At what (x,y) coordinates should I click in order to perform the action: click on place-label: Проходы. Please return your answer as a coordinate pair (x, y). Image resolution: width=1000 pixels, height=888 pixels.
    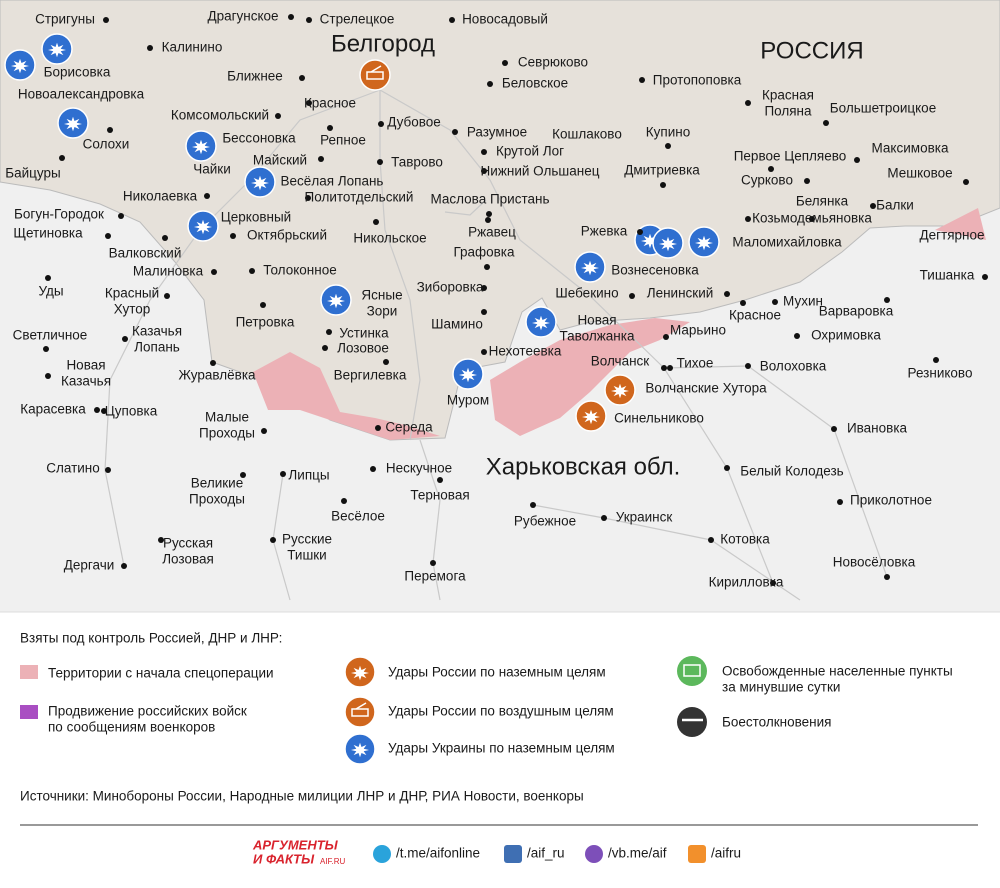
    Looking at the image, I should click on (227, 433).